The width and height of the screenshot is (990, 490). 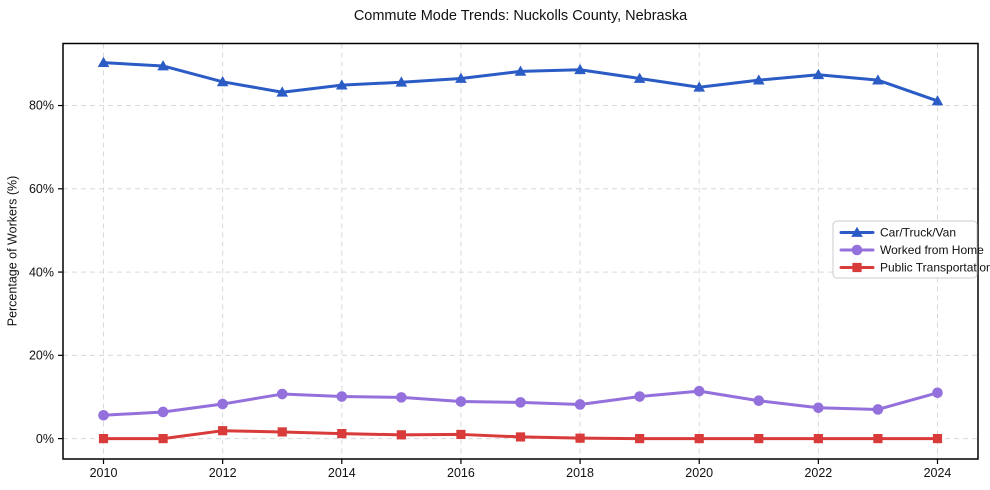 I want to click on y-tick-label: 80%, so click(x=41, y=106).